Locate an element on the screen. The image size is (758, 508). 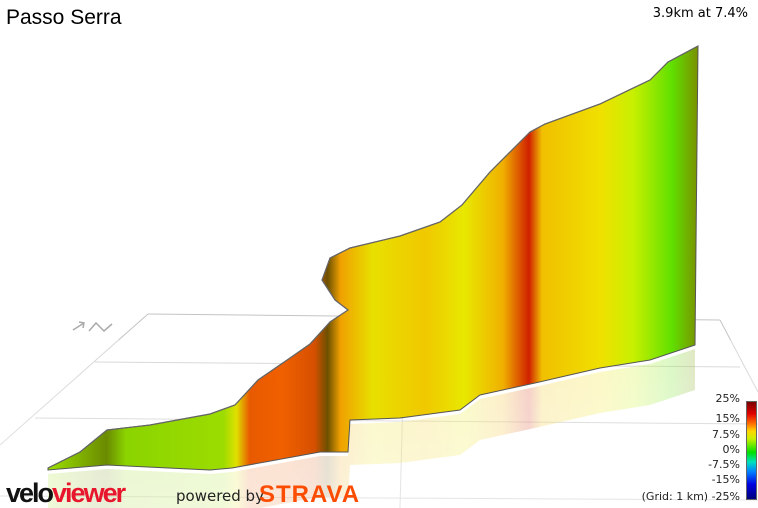
veloviewer-logo: veloviewer is located at coordinates (66, 493).